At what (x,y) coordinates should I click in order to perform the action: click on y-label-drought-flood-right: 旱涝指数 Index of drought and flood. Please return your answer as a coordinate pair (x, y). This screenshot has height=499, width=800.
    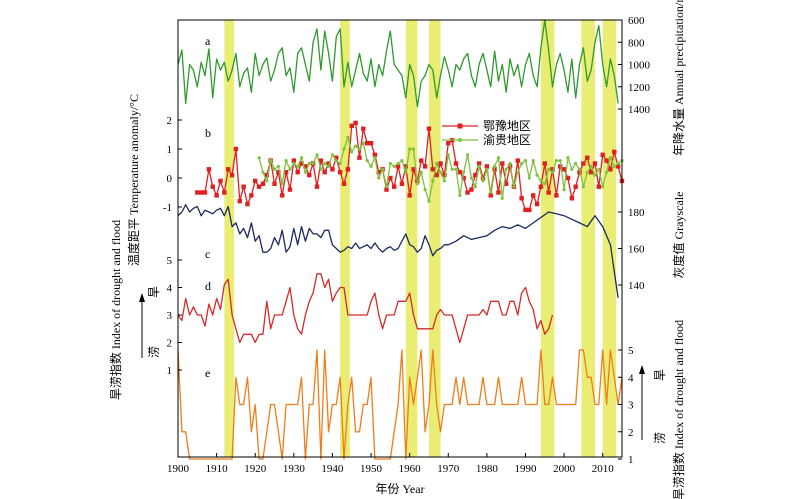
    Looking at the image, I should click on (678, 409).